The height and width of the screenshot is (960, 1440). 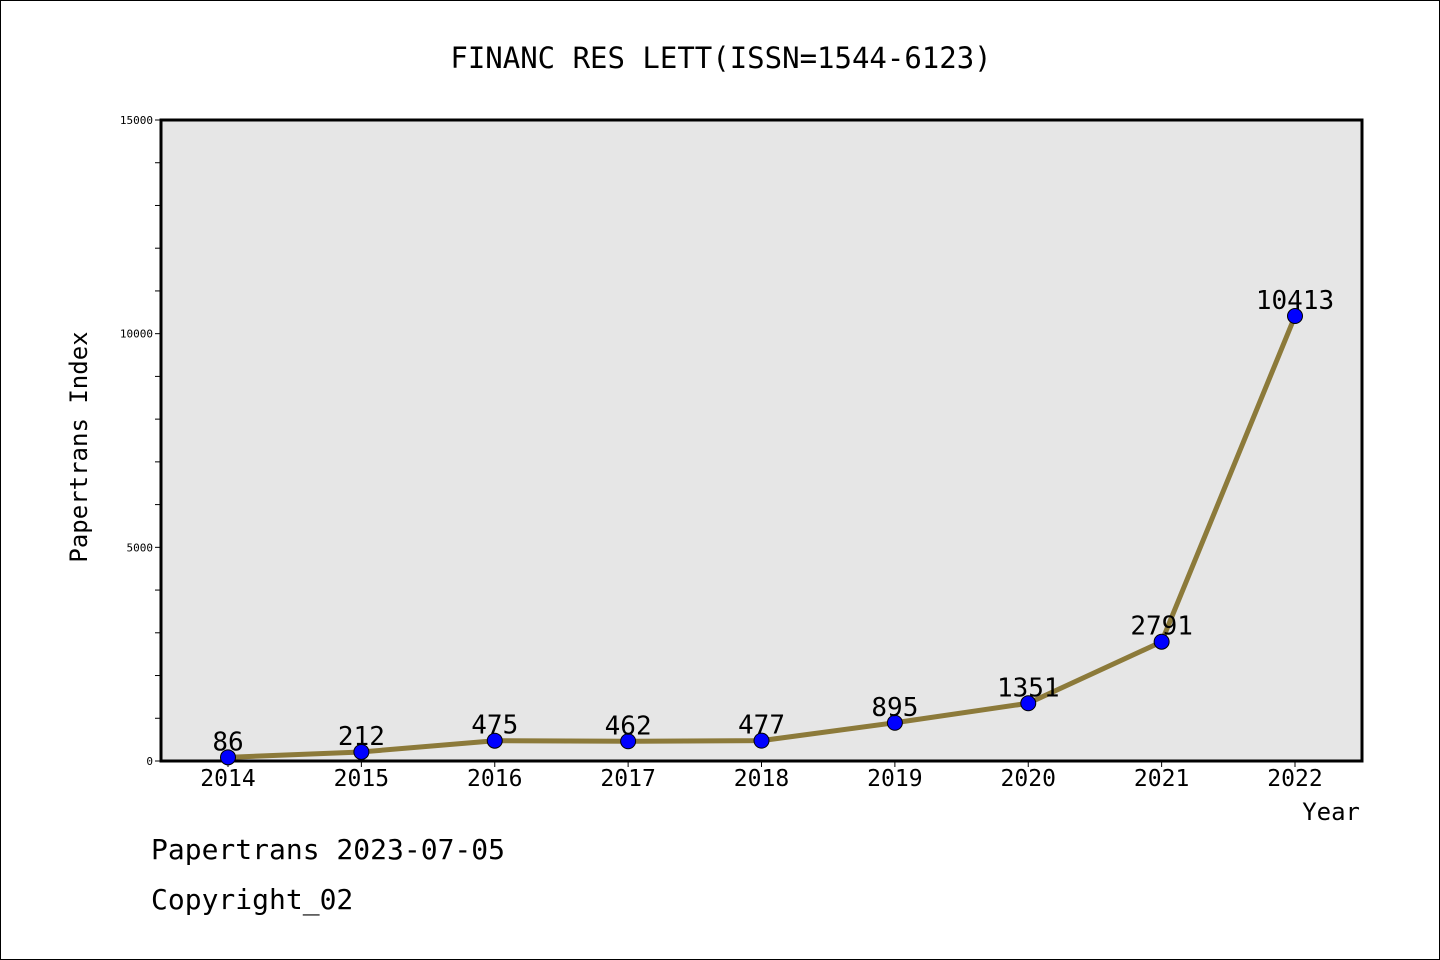 I want to click on x-tick-label: 2019, so click(x=894, y=779).